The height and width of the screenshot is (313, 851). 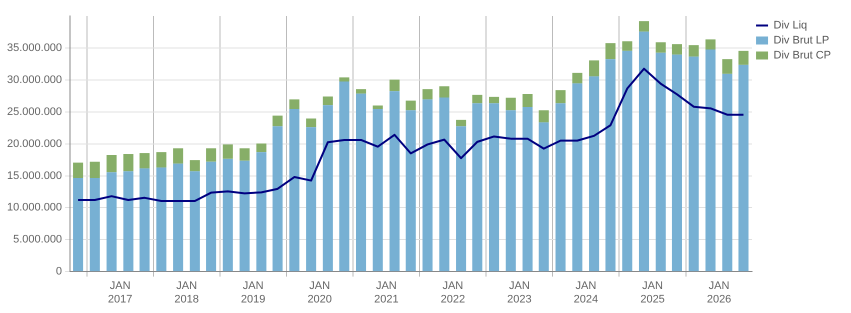 I want to click on x-tick-label: JAN 2022, so click(x=453, y=293).